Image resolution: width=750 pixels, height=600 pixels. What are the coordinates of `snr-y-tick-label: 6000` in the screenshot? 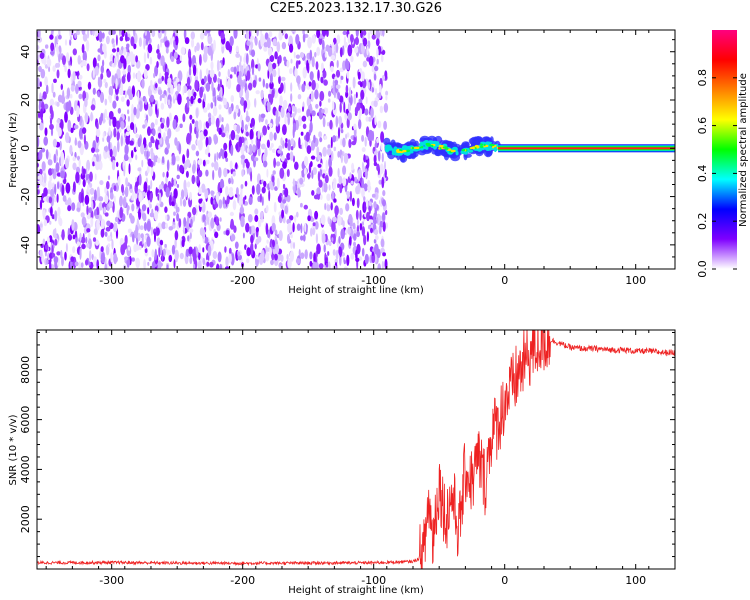 It's located at (25, 420).